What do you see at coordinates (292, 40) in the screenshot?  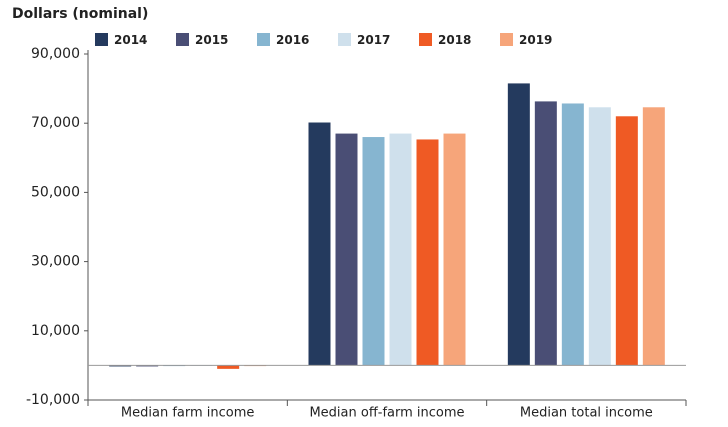 I see `legend-label: 2016` at bounding box center [292, 40].